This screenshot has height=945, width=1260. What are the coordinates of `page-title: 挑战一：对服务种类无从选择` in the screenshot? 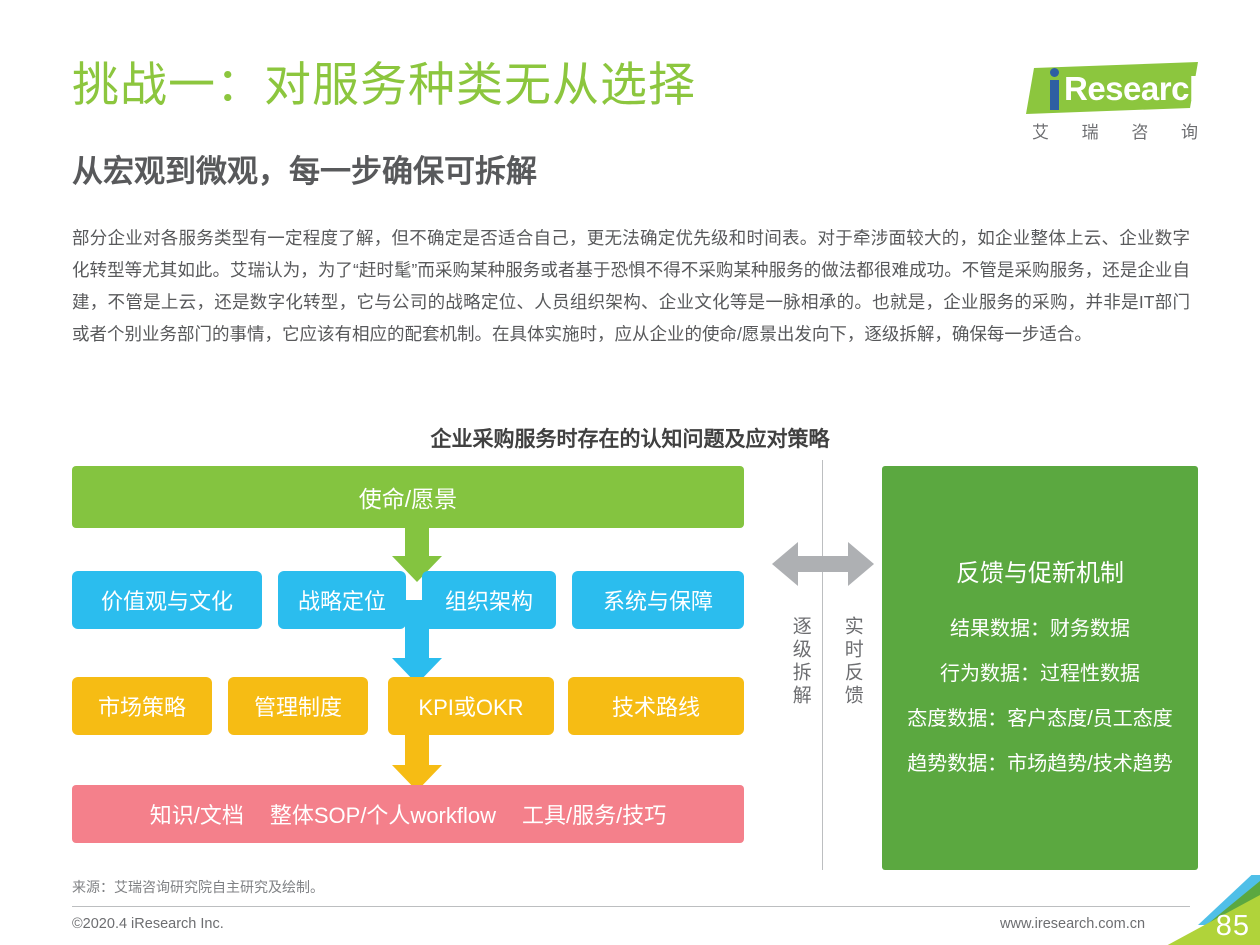 It's located at (384, 84).